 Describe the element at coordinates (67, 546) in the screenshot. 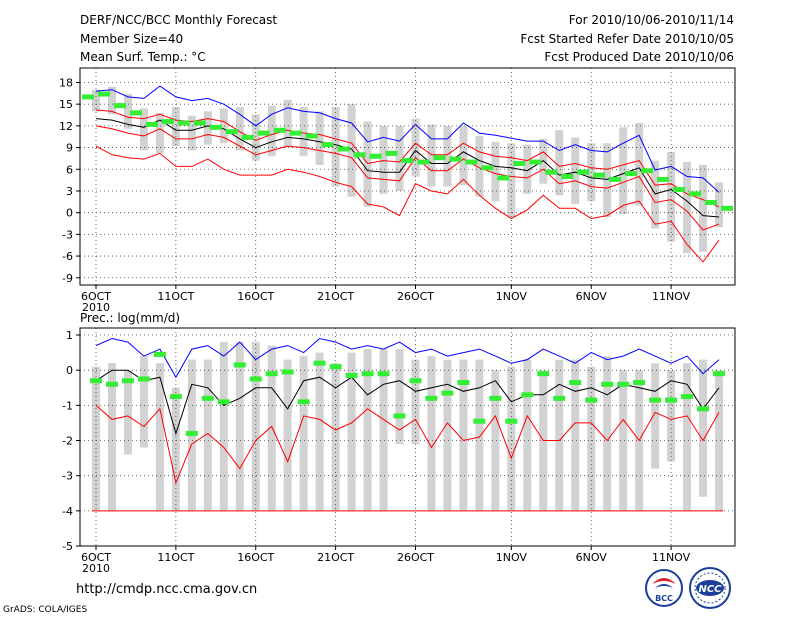

I see `y-tick-label: -5` at that location.